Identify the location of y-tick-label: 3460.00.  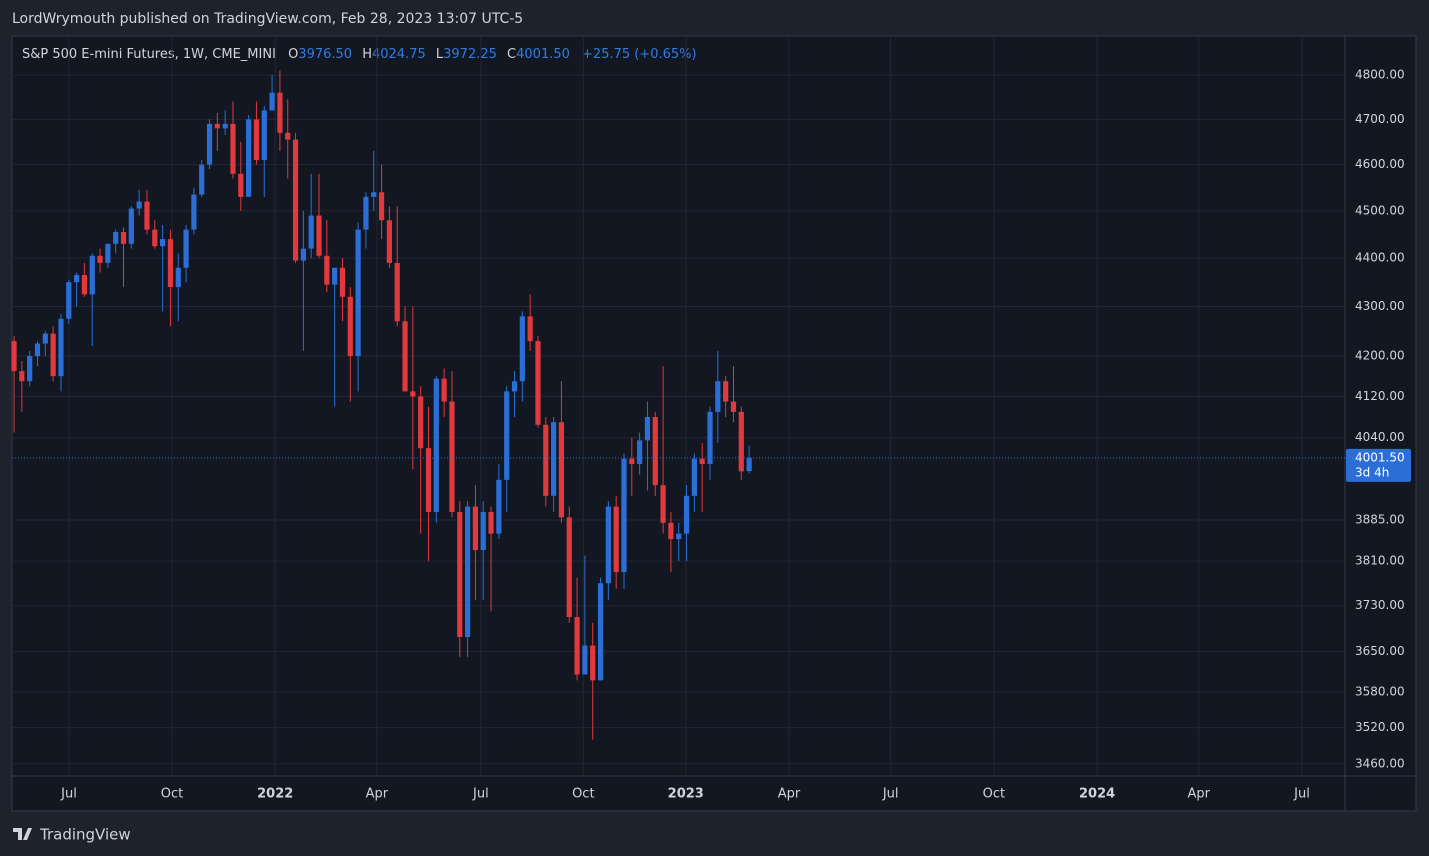
(1380, 763).